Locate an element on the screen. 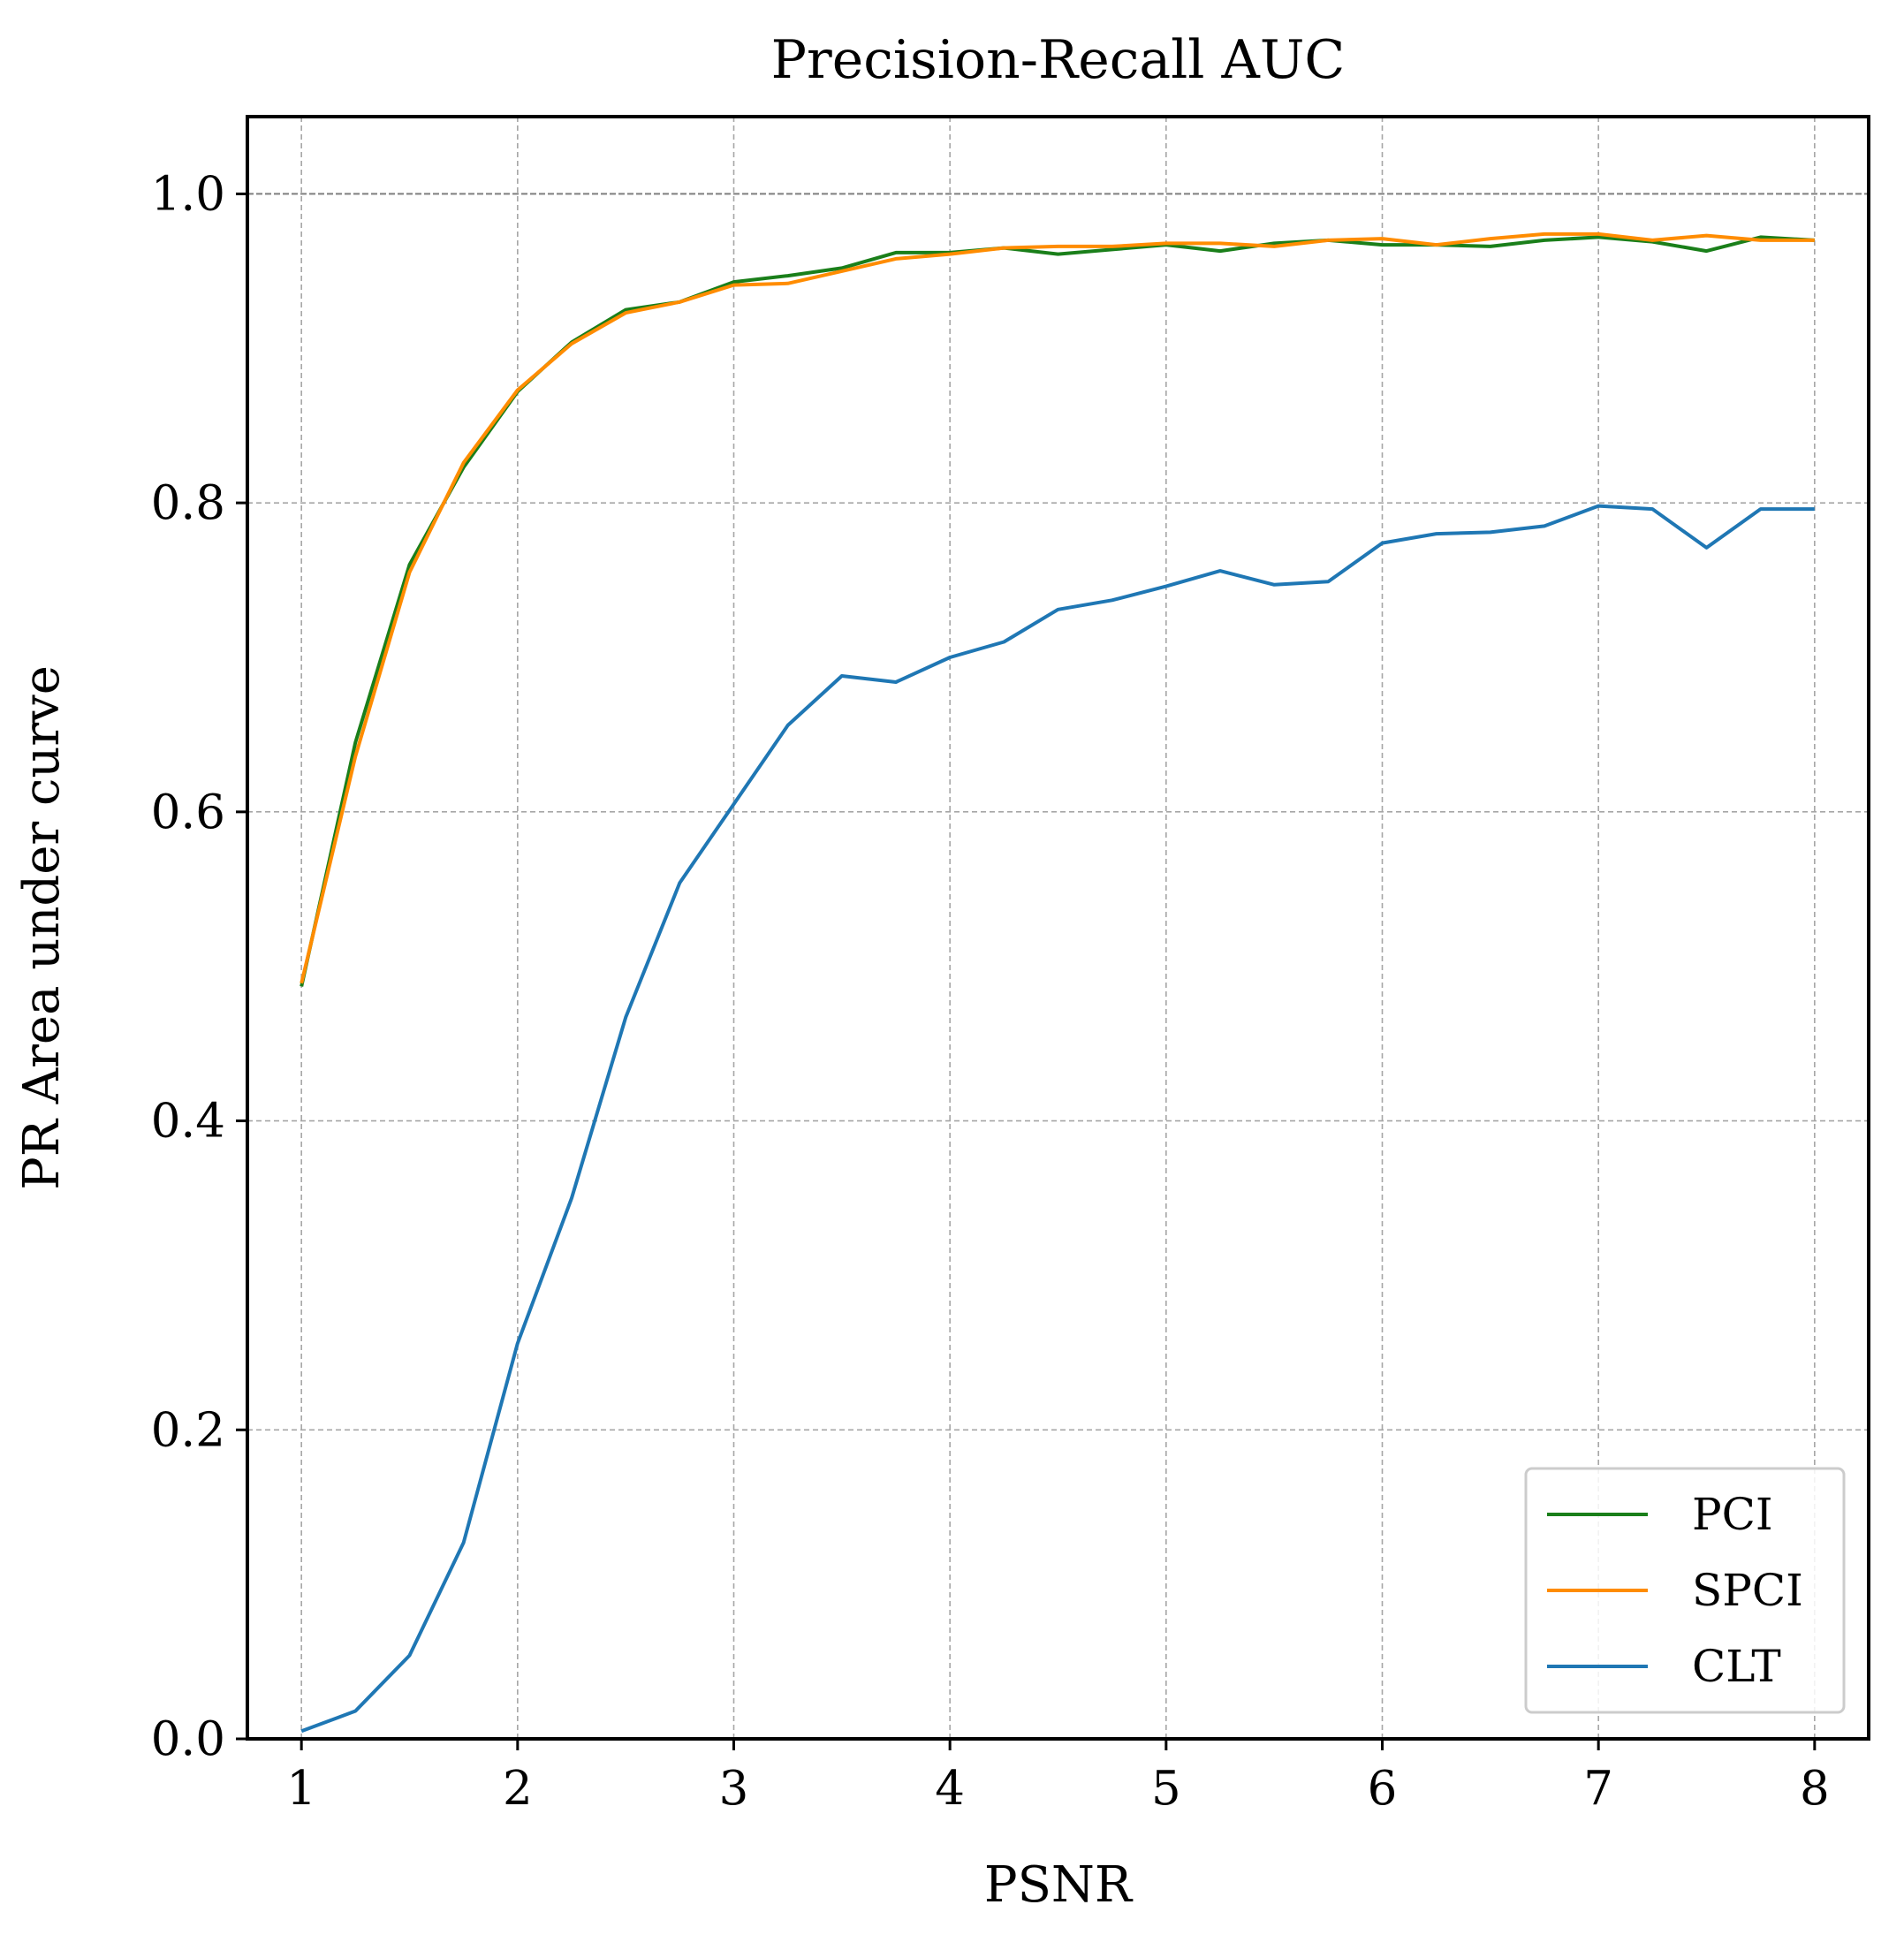 This screenshot has height=1935, width=1904. legend-box is located at coordinates (1685, 1590).